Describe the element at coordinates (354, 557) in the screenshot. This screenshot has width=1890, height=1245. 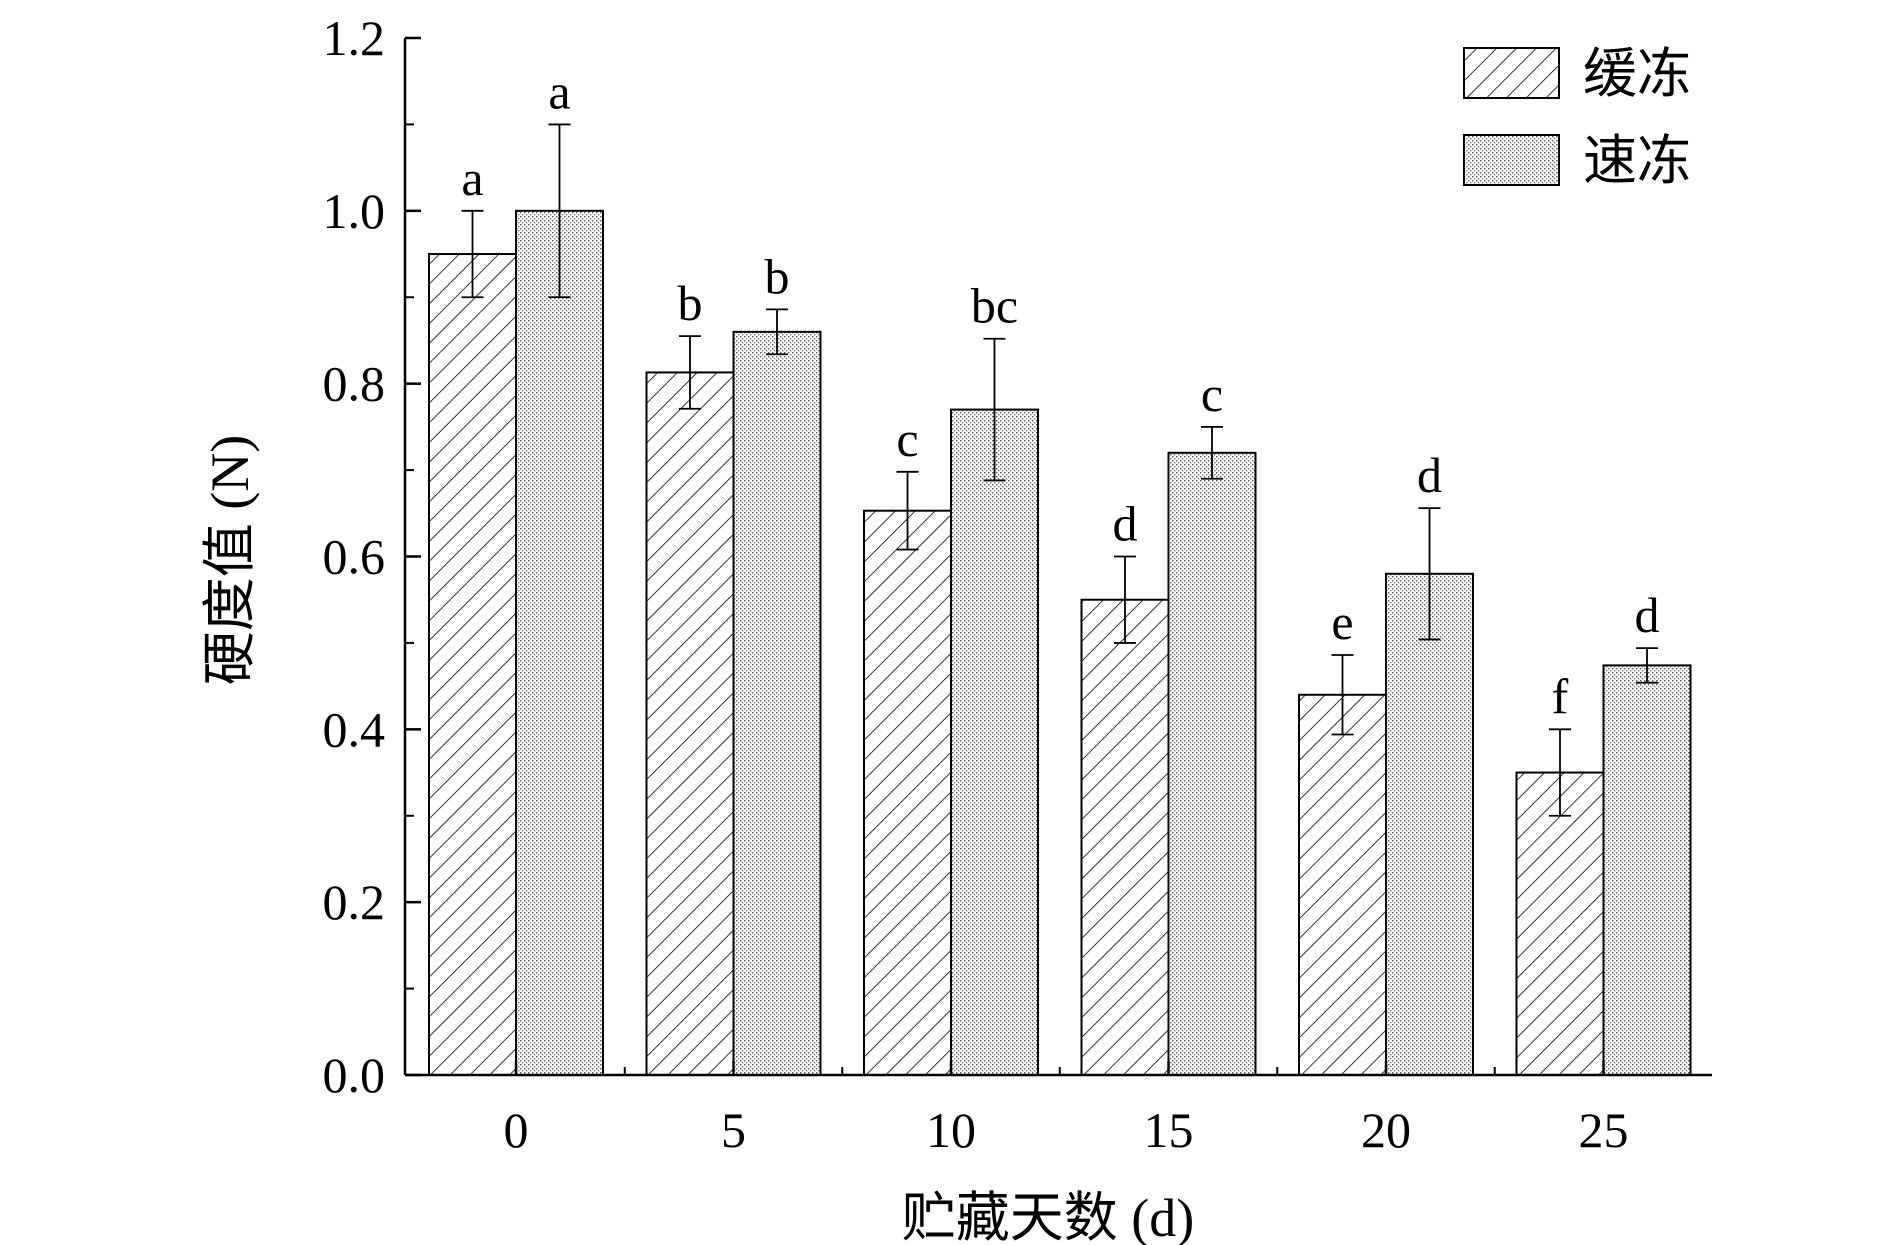
I see `y-tick-label: 0.6` at that location.